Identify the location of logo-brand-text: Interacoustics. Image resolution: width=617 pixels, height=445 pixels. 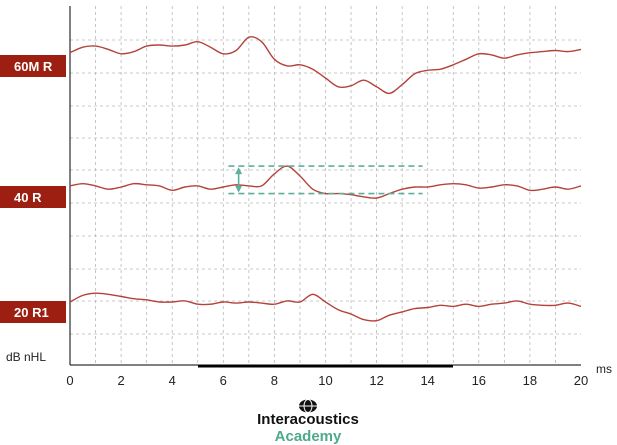
(308, 419).